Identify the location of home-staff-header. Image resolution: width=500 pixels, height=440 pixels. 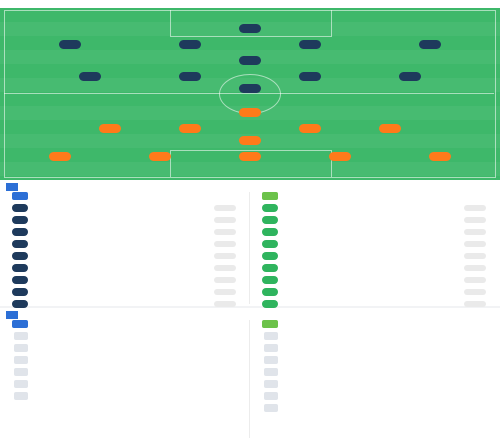
(125, 324).